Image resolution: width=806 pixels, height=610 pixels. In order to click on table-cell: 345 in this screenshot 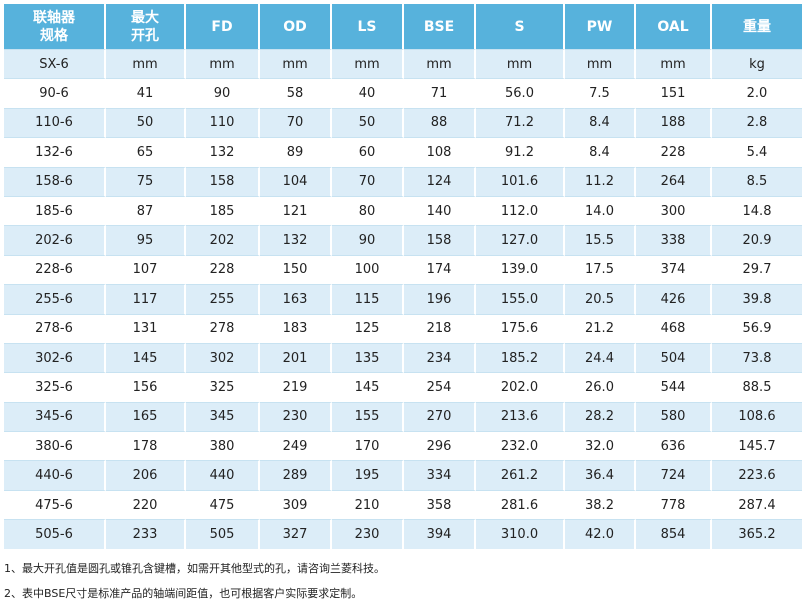, I will do `click(223, 416)`.